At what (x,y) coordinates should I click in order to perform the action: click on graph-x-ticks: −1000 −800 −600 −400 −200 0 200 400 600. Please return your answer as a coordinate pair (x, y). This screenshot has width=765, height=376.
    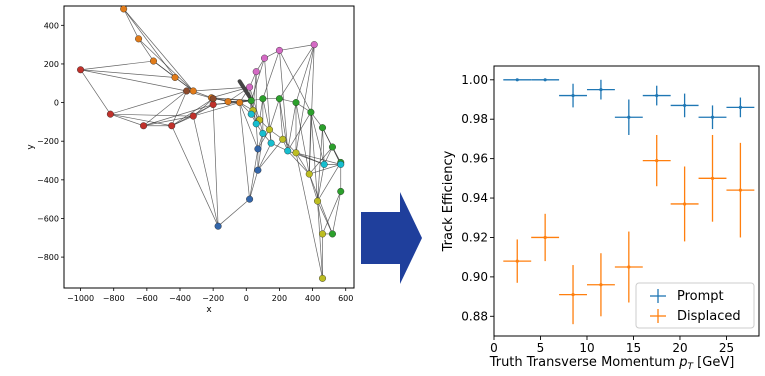
    Looking at the image, I should click on (210, 295).